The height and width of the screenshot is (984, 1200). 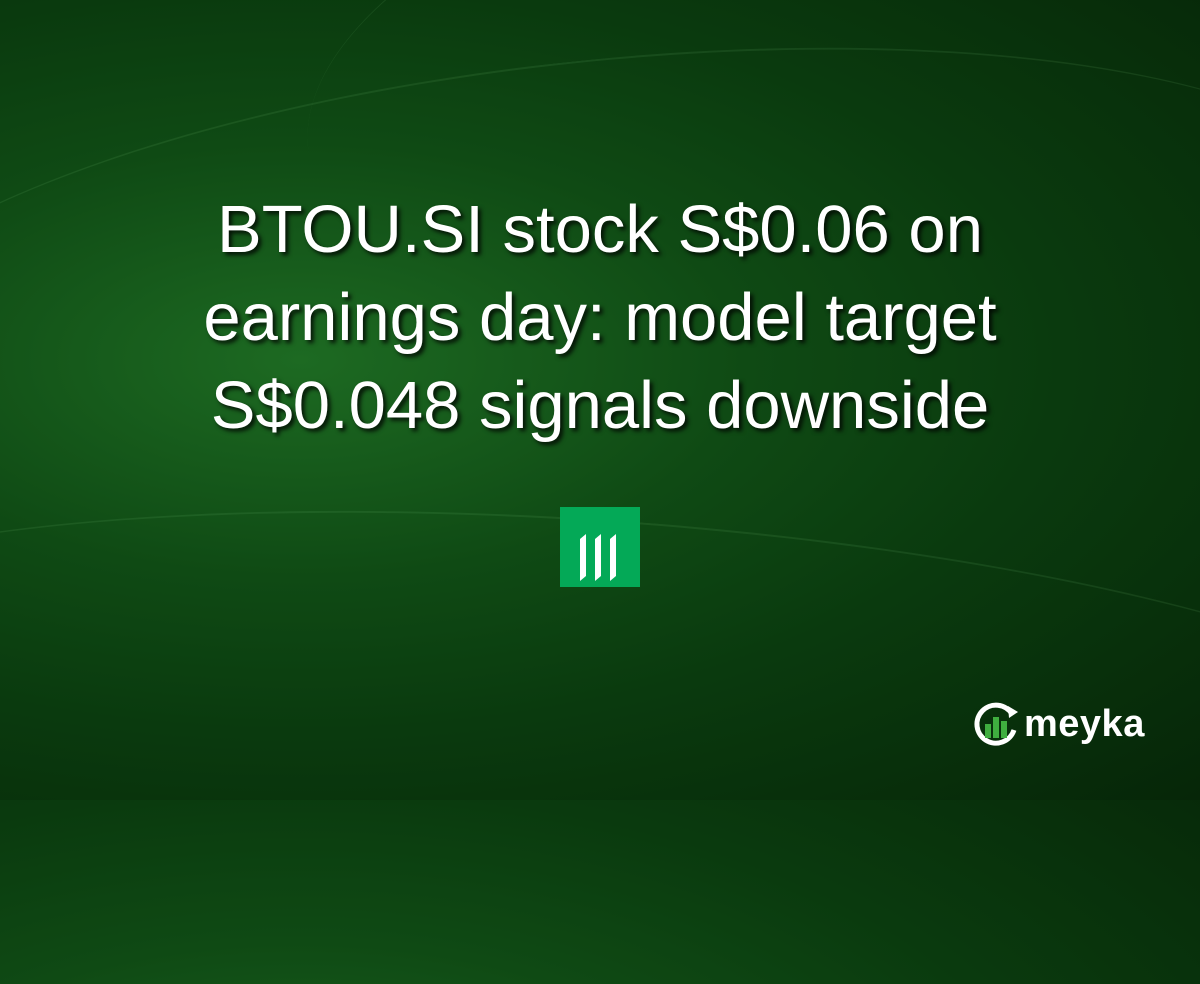 What do you see at coordinates (600, 547) in the screenshot?
I see `three-bars-logo-icon` at bounding box center [600, 547].